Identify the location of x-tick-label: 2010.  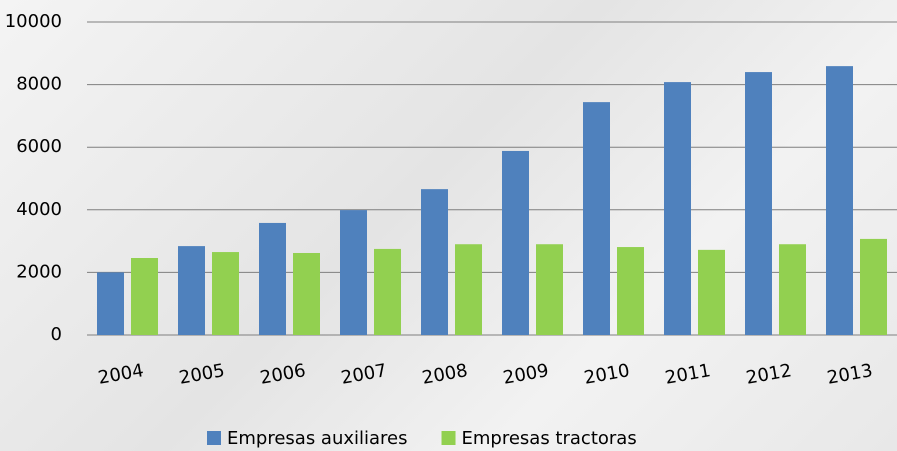
(607, 374).